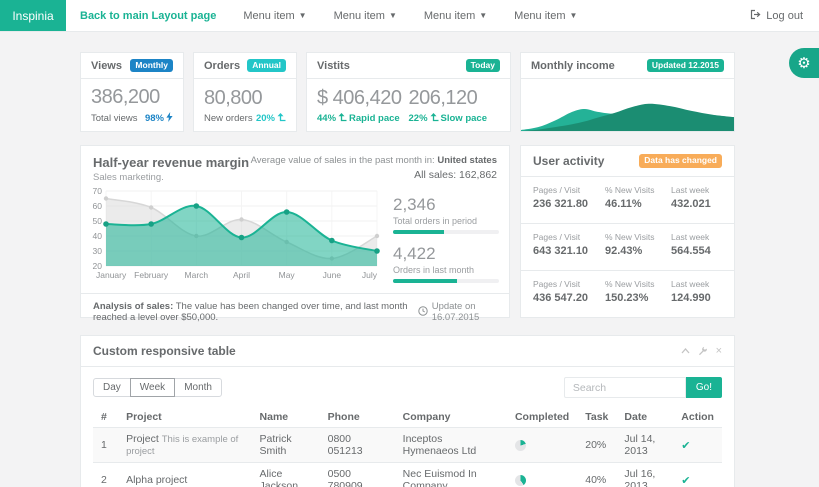 The image size is (819, 487). What do you see at coordinates (755, 16) in the screenshot?
I see `sign-out-icon` at bounding box center [755, 16].